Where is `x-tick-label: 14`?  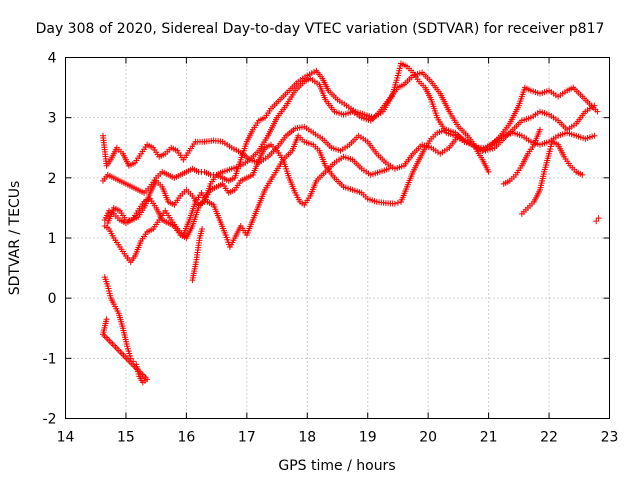 x-tick-label: 14 is located at coordinates (66, 438).